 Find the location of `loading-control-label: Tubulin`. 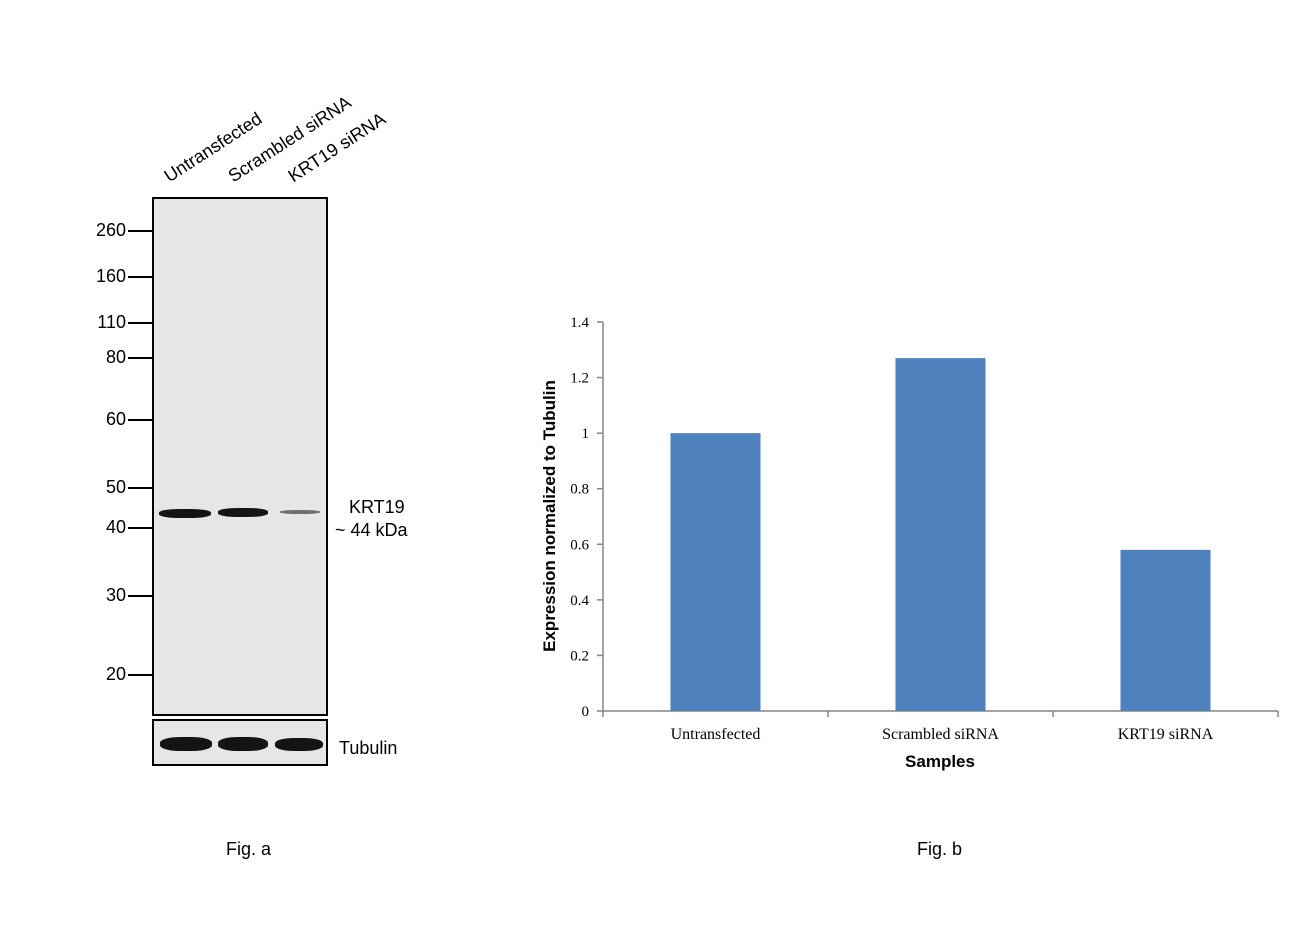

loading-control-label: Tubulin is located at coordinates (368, 748).